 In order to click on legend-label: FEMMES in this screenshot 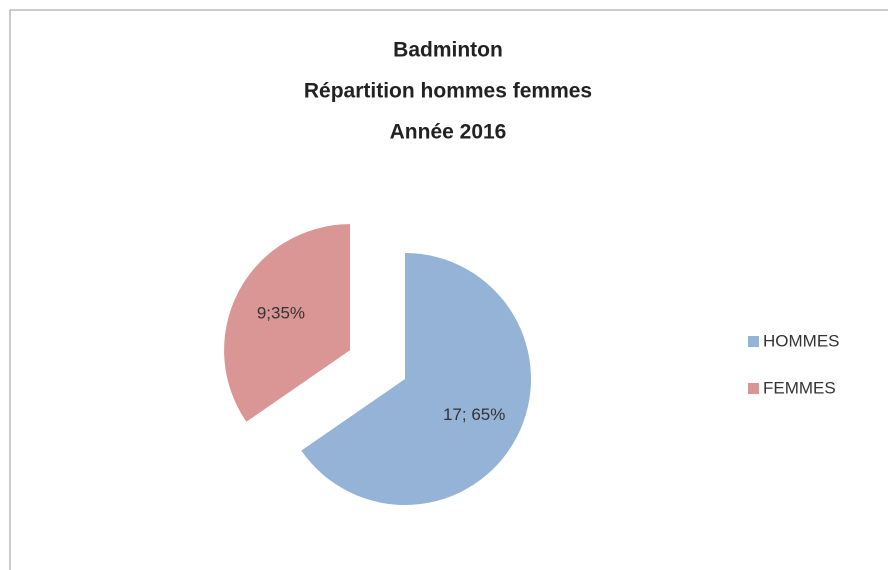, I will do `click(799, 387)`.